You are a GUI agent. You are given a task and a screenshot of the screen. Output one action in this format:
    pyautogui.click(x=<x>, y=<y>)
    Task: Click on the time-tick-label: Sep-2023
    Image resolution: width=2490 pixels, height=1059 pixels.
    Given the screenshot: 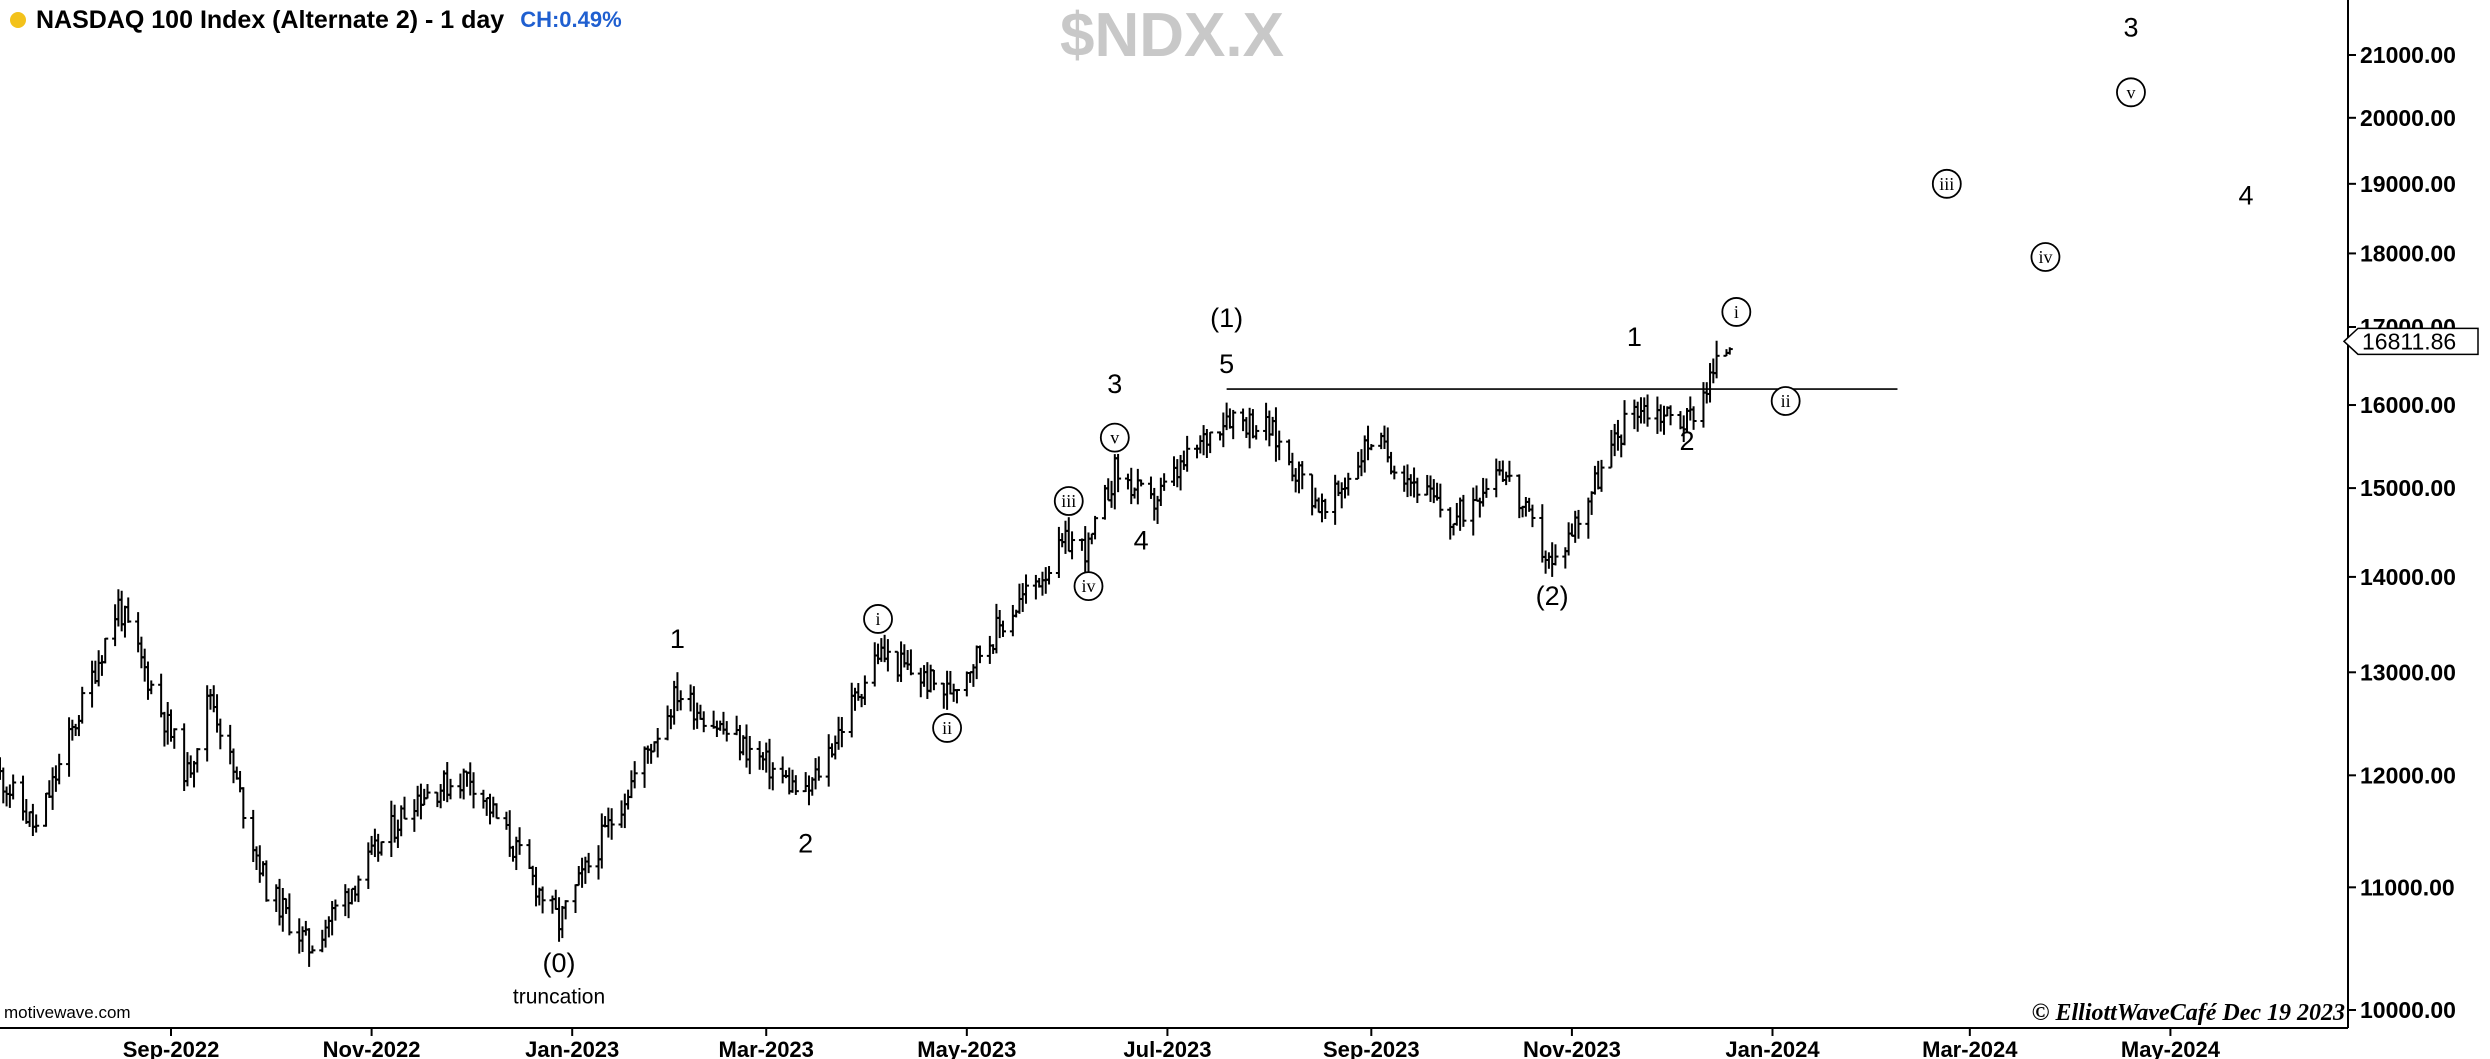 What is the action you would take?
    pyautogui.click(x=1371, y=1048)
    